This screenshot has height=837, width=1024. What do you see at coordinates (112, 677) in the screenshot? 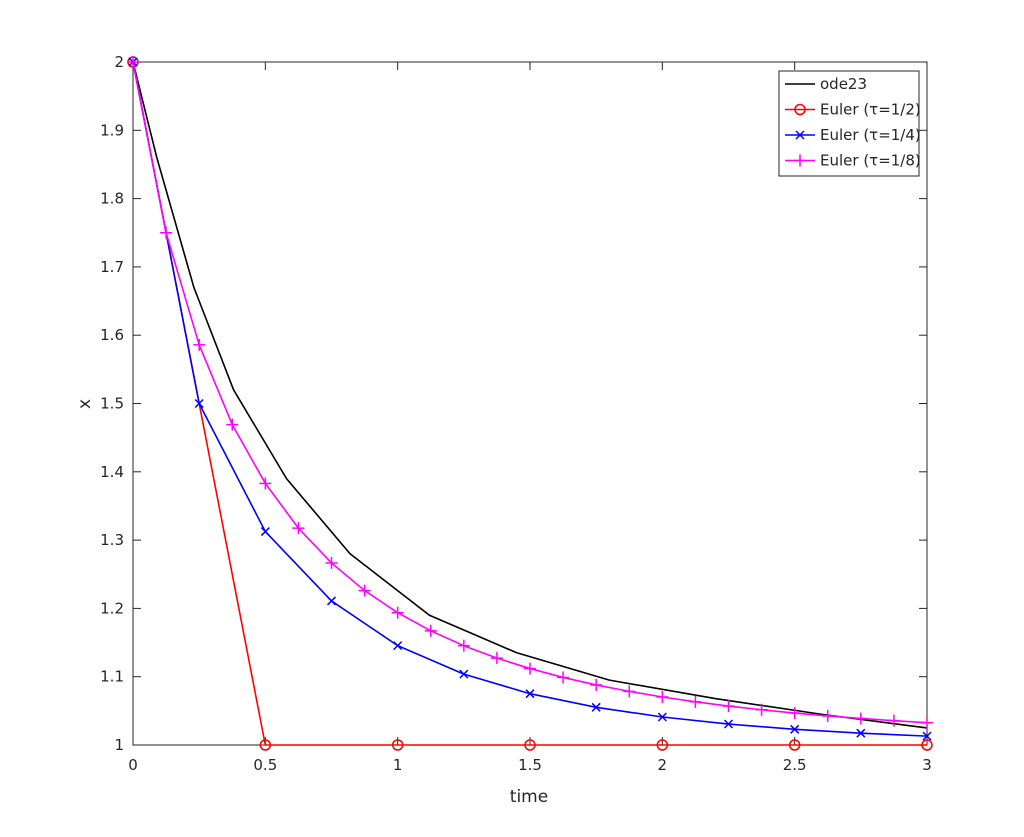
I see `y-tick-label: 1.1` at bounding box center [112, 677].